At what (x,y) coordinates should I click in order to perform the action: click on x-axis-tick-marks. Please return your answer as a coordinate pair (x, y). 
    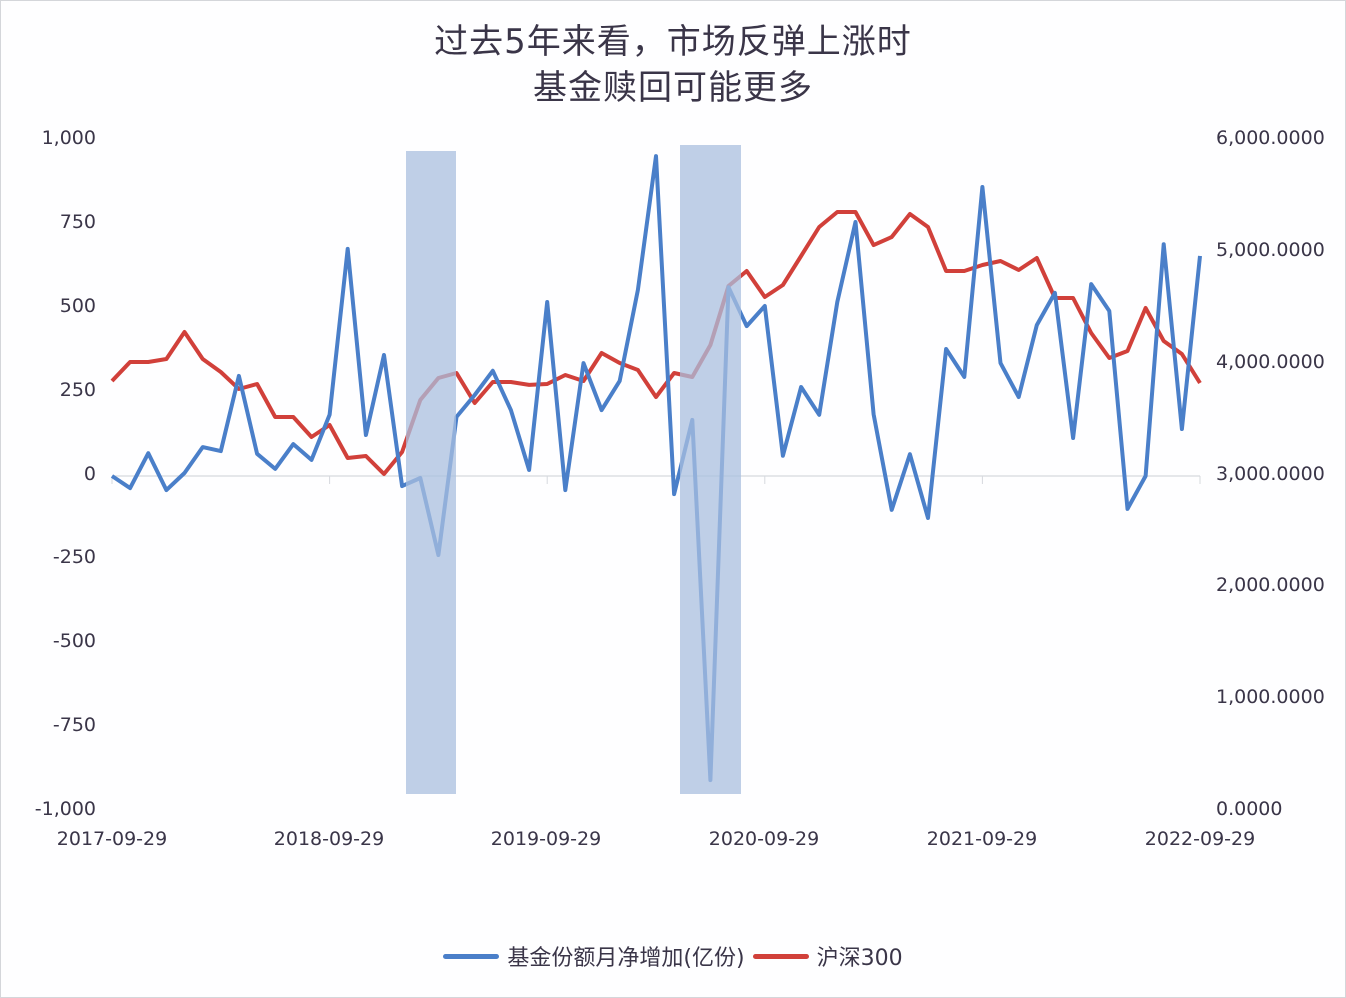
    Looking at the image, I should click on (656, 480).